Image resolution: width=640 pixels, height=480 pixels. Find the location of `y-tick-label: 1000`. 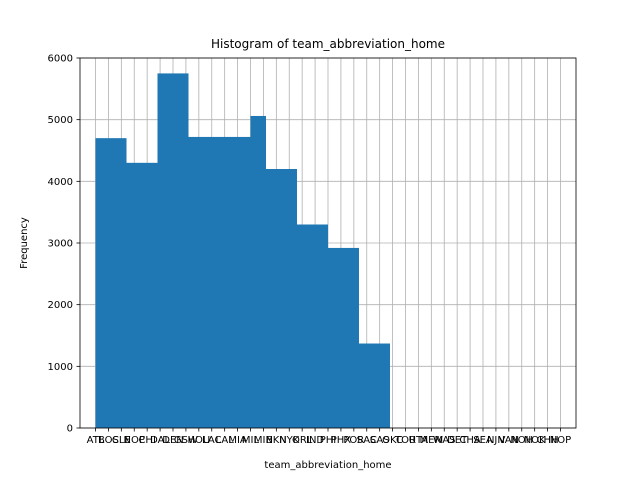

y-tick-label: 1000 is located at coordinates (60, 367).